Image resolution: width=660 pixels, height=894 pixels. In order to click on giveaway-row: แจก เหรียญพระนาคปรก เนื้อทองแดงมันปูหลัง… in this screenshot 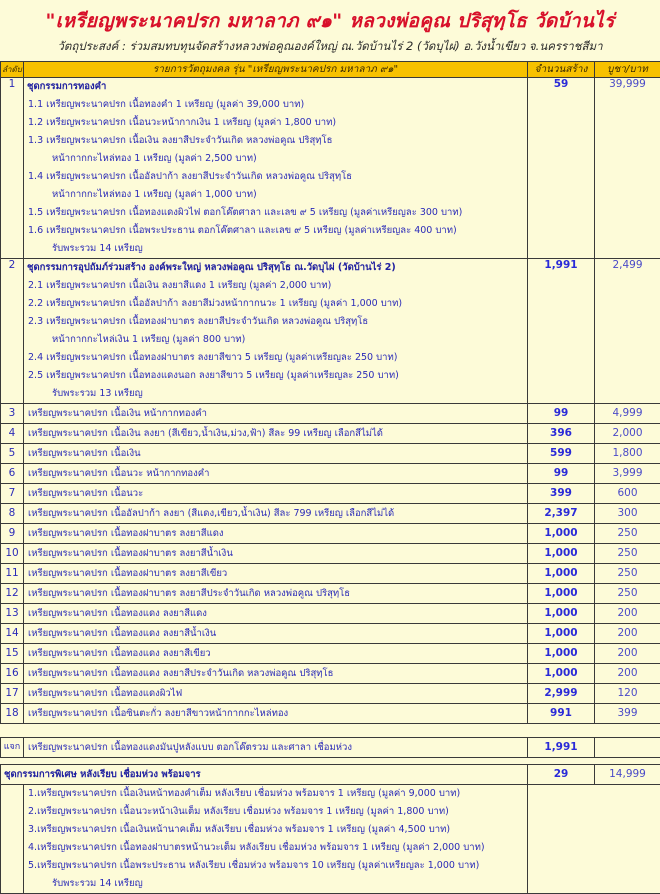, I will do `click(330, 748)`.